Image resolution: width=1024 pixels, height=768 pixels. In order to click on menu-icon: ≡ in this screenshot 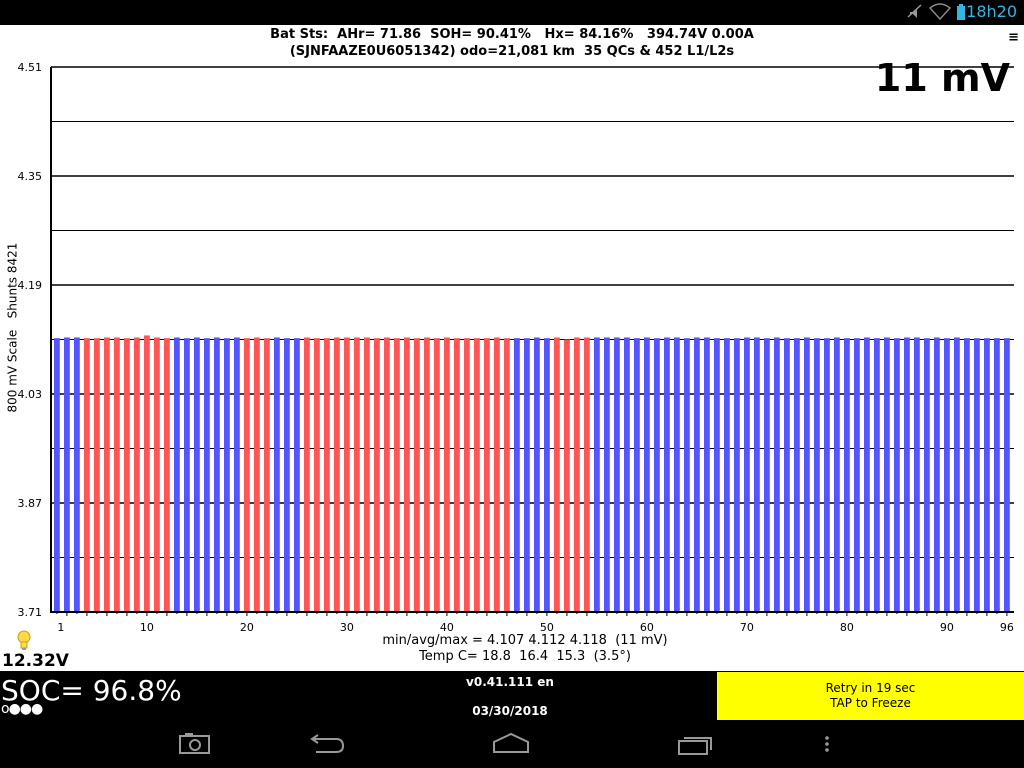, I will do `click(1013, 37)`.